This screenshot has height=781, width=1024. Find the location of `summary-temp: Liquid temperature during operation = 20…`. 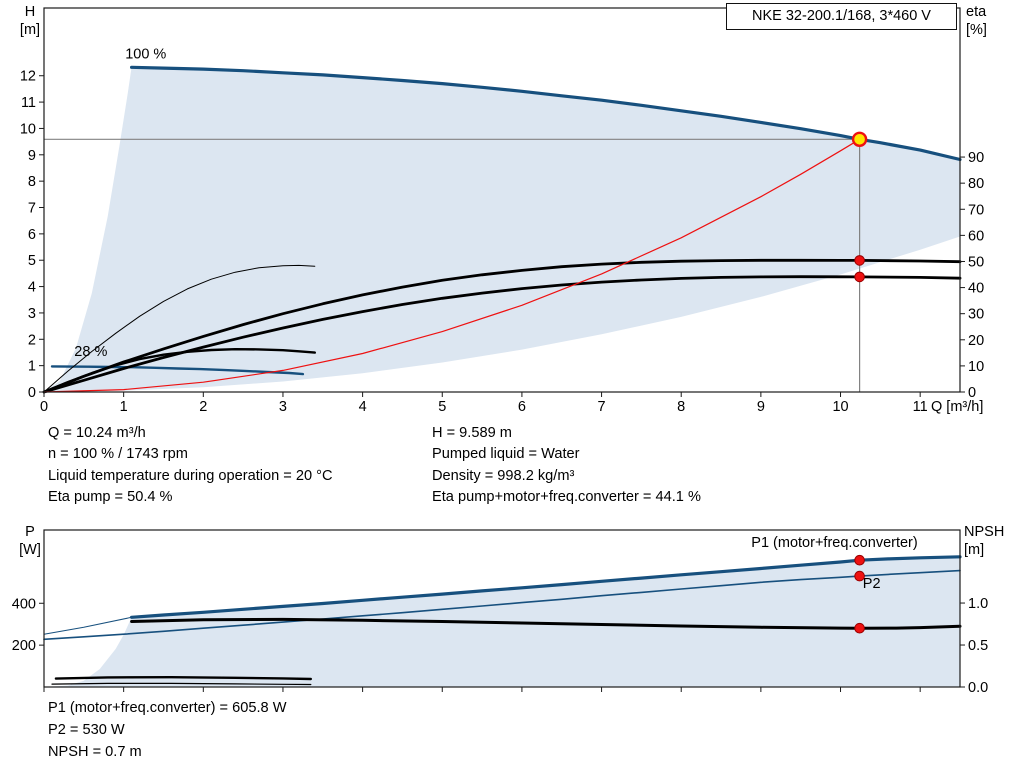

summary-temp: Liquid temperature during operation = 20… is located at coordinates (190, 475).